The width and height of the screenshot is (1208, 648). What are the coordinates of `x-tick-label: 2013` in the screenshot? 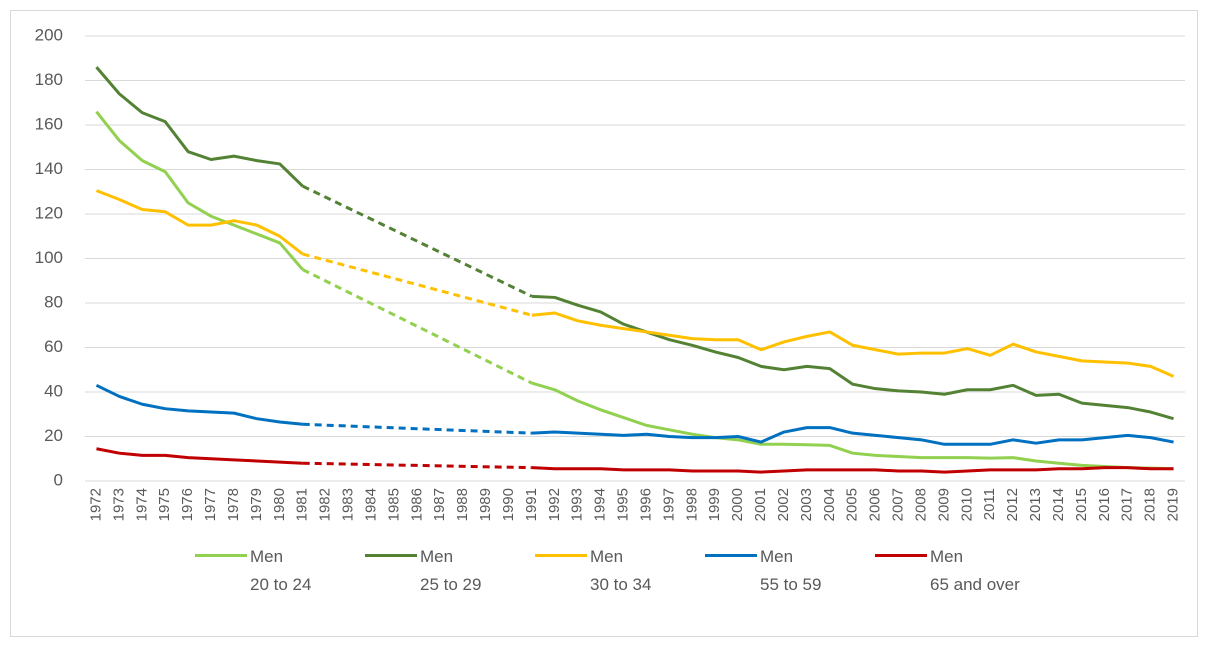 It's located at (1035, 504).